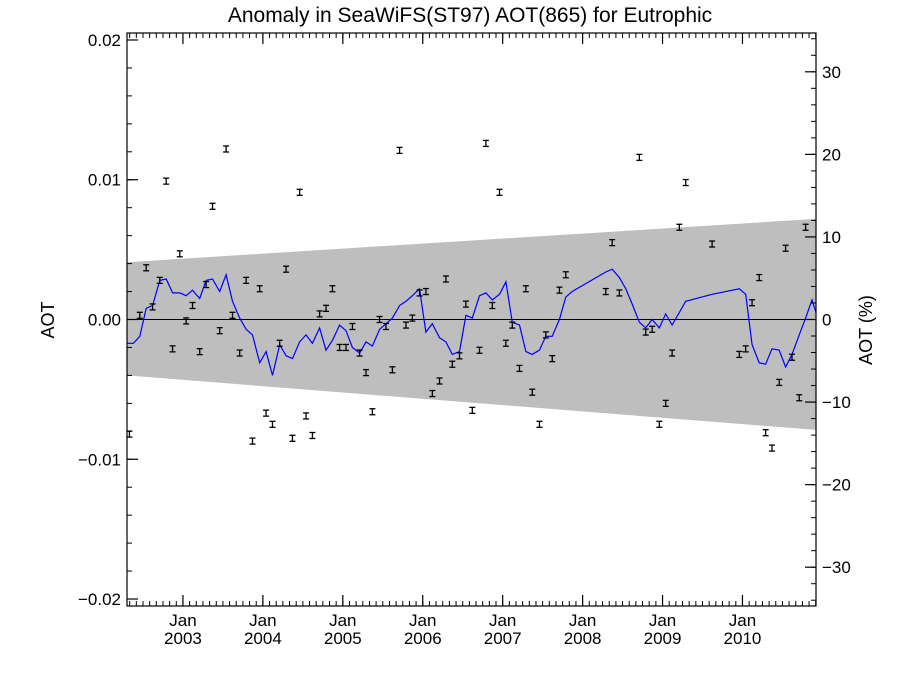  What do you see at coordinates (831, 237) in the screenshot?
I see `y-right-tick-label: 10` at bounding box center [831, 237].